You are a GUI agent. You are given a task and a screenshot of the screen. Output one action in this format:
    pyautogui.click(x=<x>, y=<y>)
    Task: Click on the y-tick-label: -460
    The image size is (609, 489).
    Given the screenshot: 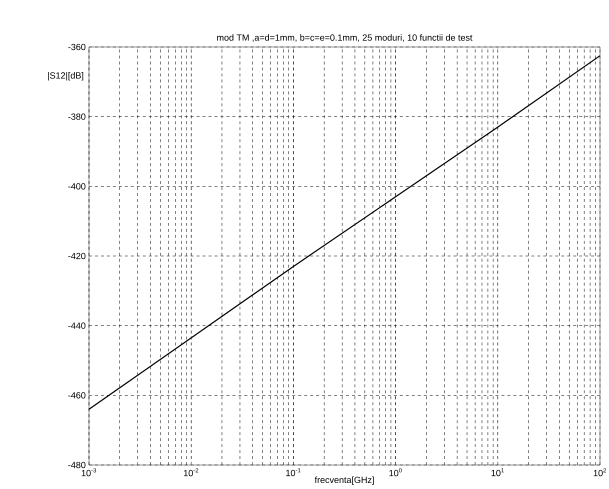 What is the action you would take?
    pyautogui.click(x=77, y=395)
    